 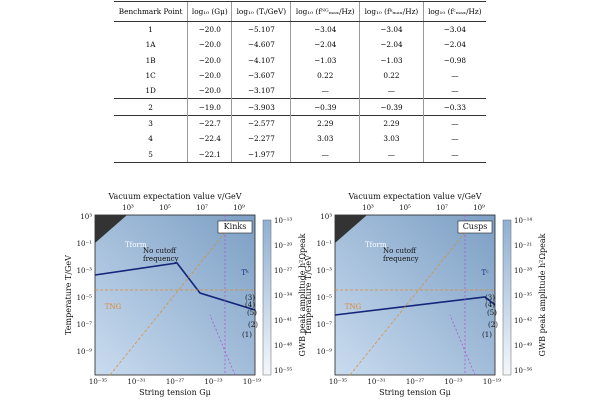 What do you see at coordinates (209, 139) in the screenshot?
I see `table-cell: −22.4` at bounding box center [209, 139].